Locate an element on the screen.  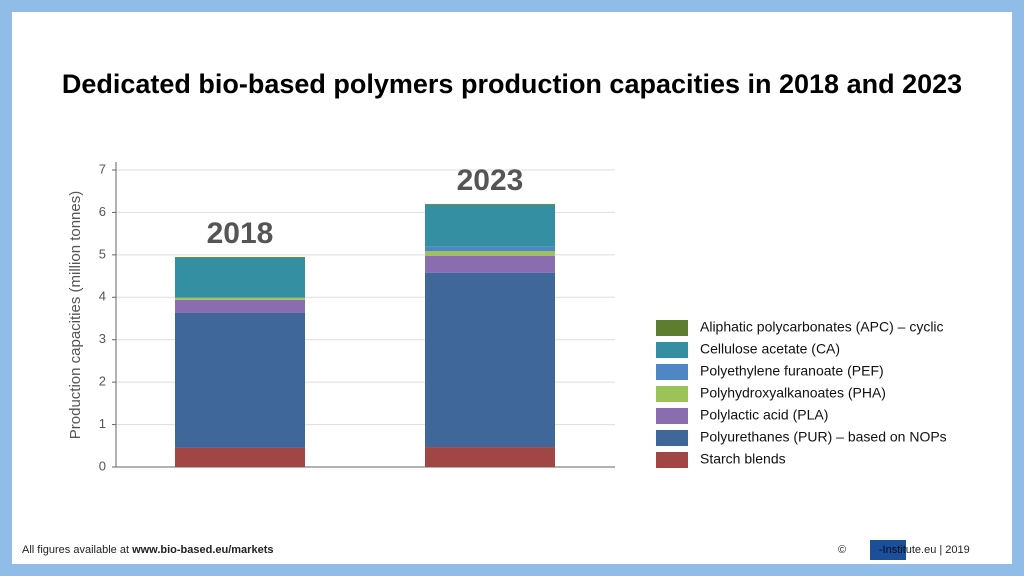
category-label: 2023 is located at coordinates (490, 180).